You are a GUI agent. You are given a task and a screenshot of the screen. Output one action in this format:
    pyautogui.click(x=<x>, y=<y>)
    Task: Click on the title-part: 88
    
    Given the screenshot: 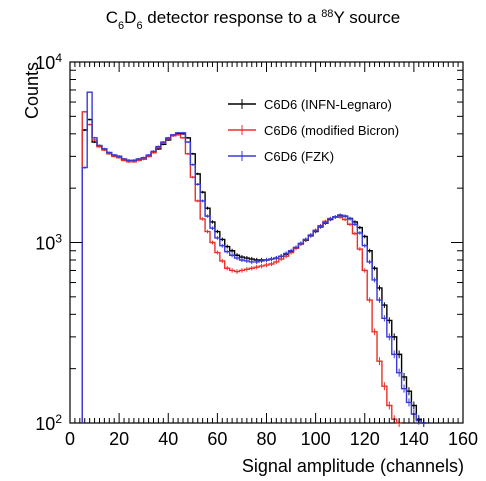 What is the action you would take?
    pyautogui.click(x=327, y=14)
    